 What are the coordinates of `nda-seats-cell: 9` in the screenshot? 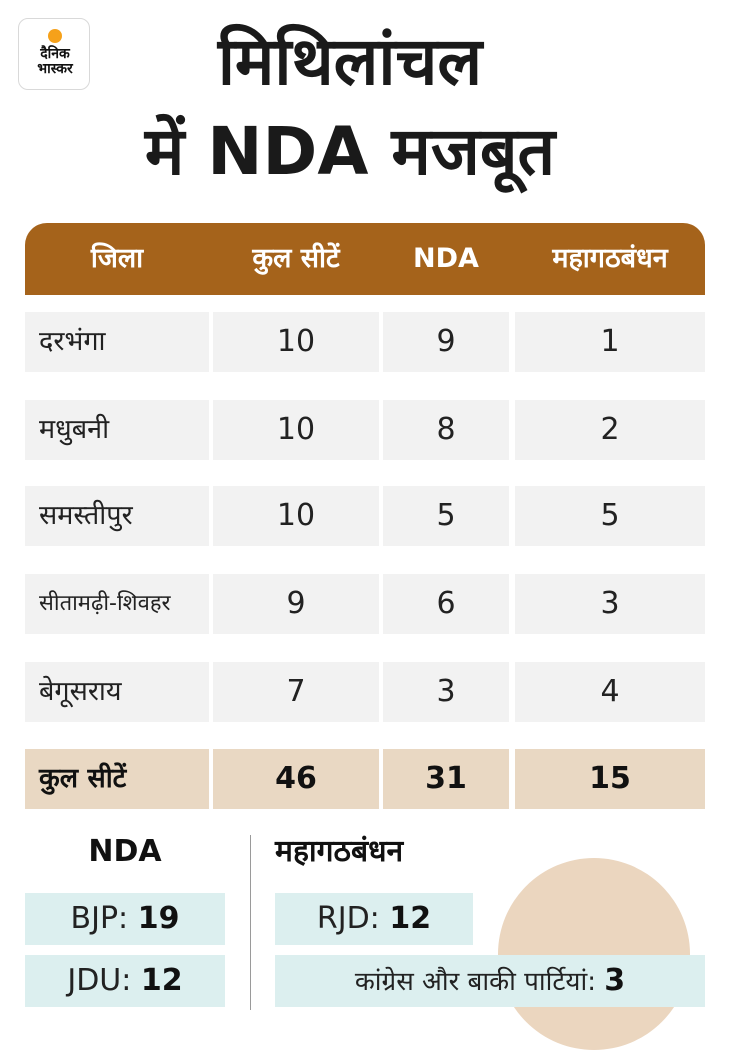 It's located at (446, 342).